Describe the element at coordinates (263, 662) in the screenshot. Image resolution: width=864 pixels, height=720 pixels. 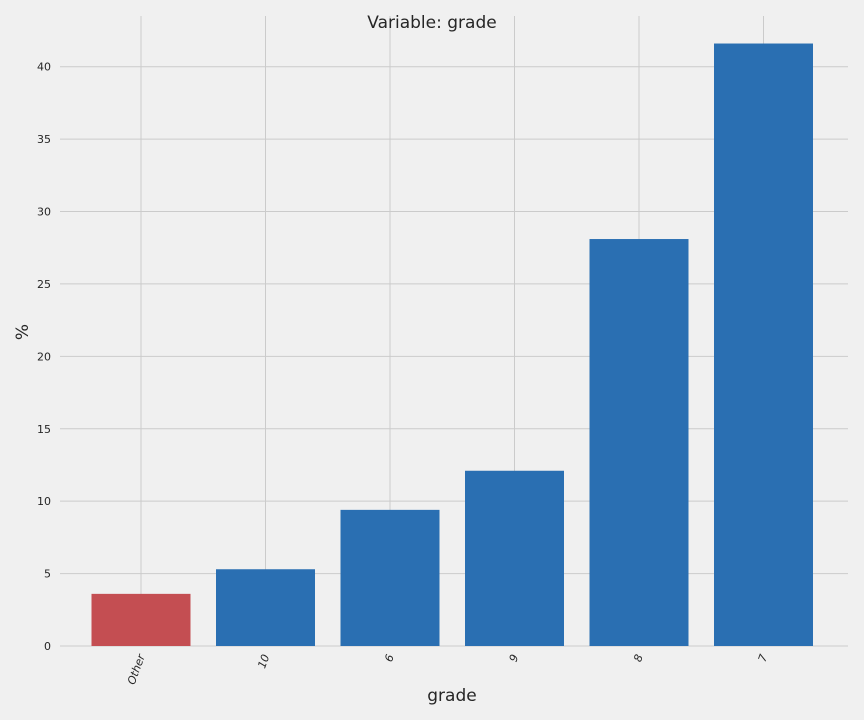
I see `x-tick-label: 10` at that location.